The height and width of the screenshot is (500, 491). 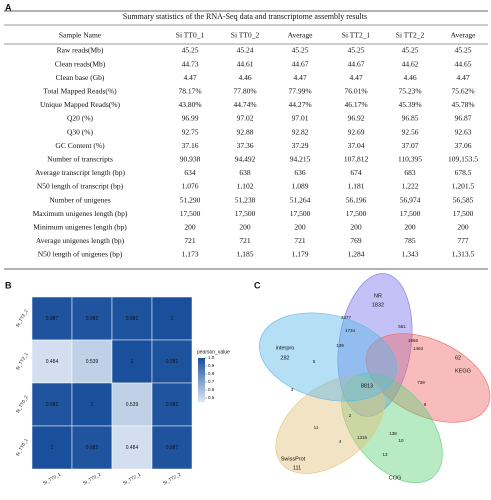 I want to click on table-cell: 1,173, so click(x=190, y=254).